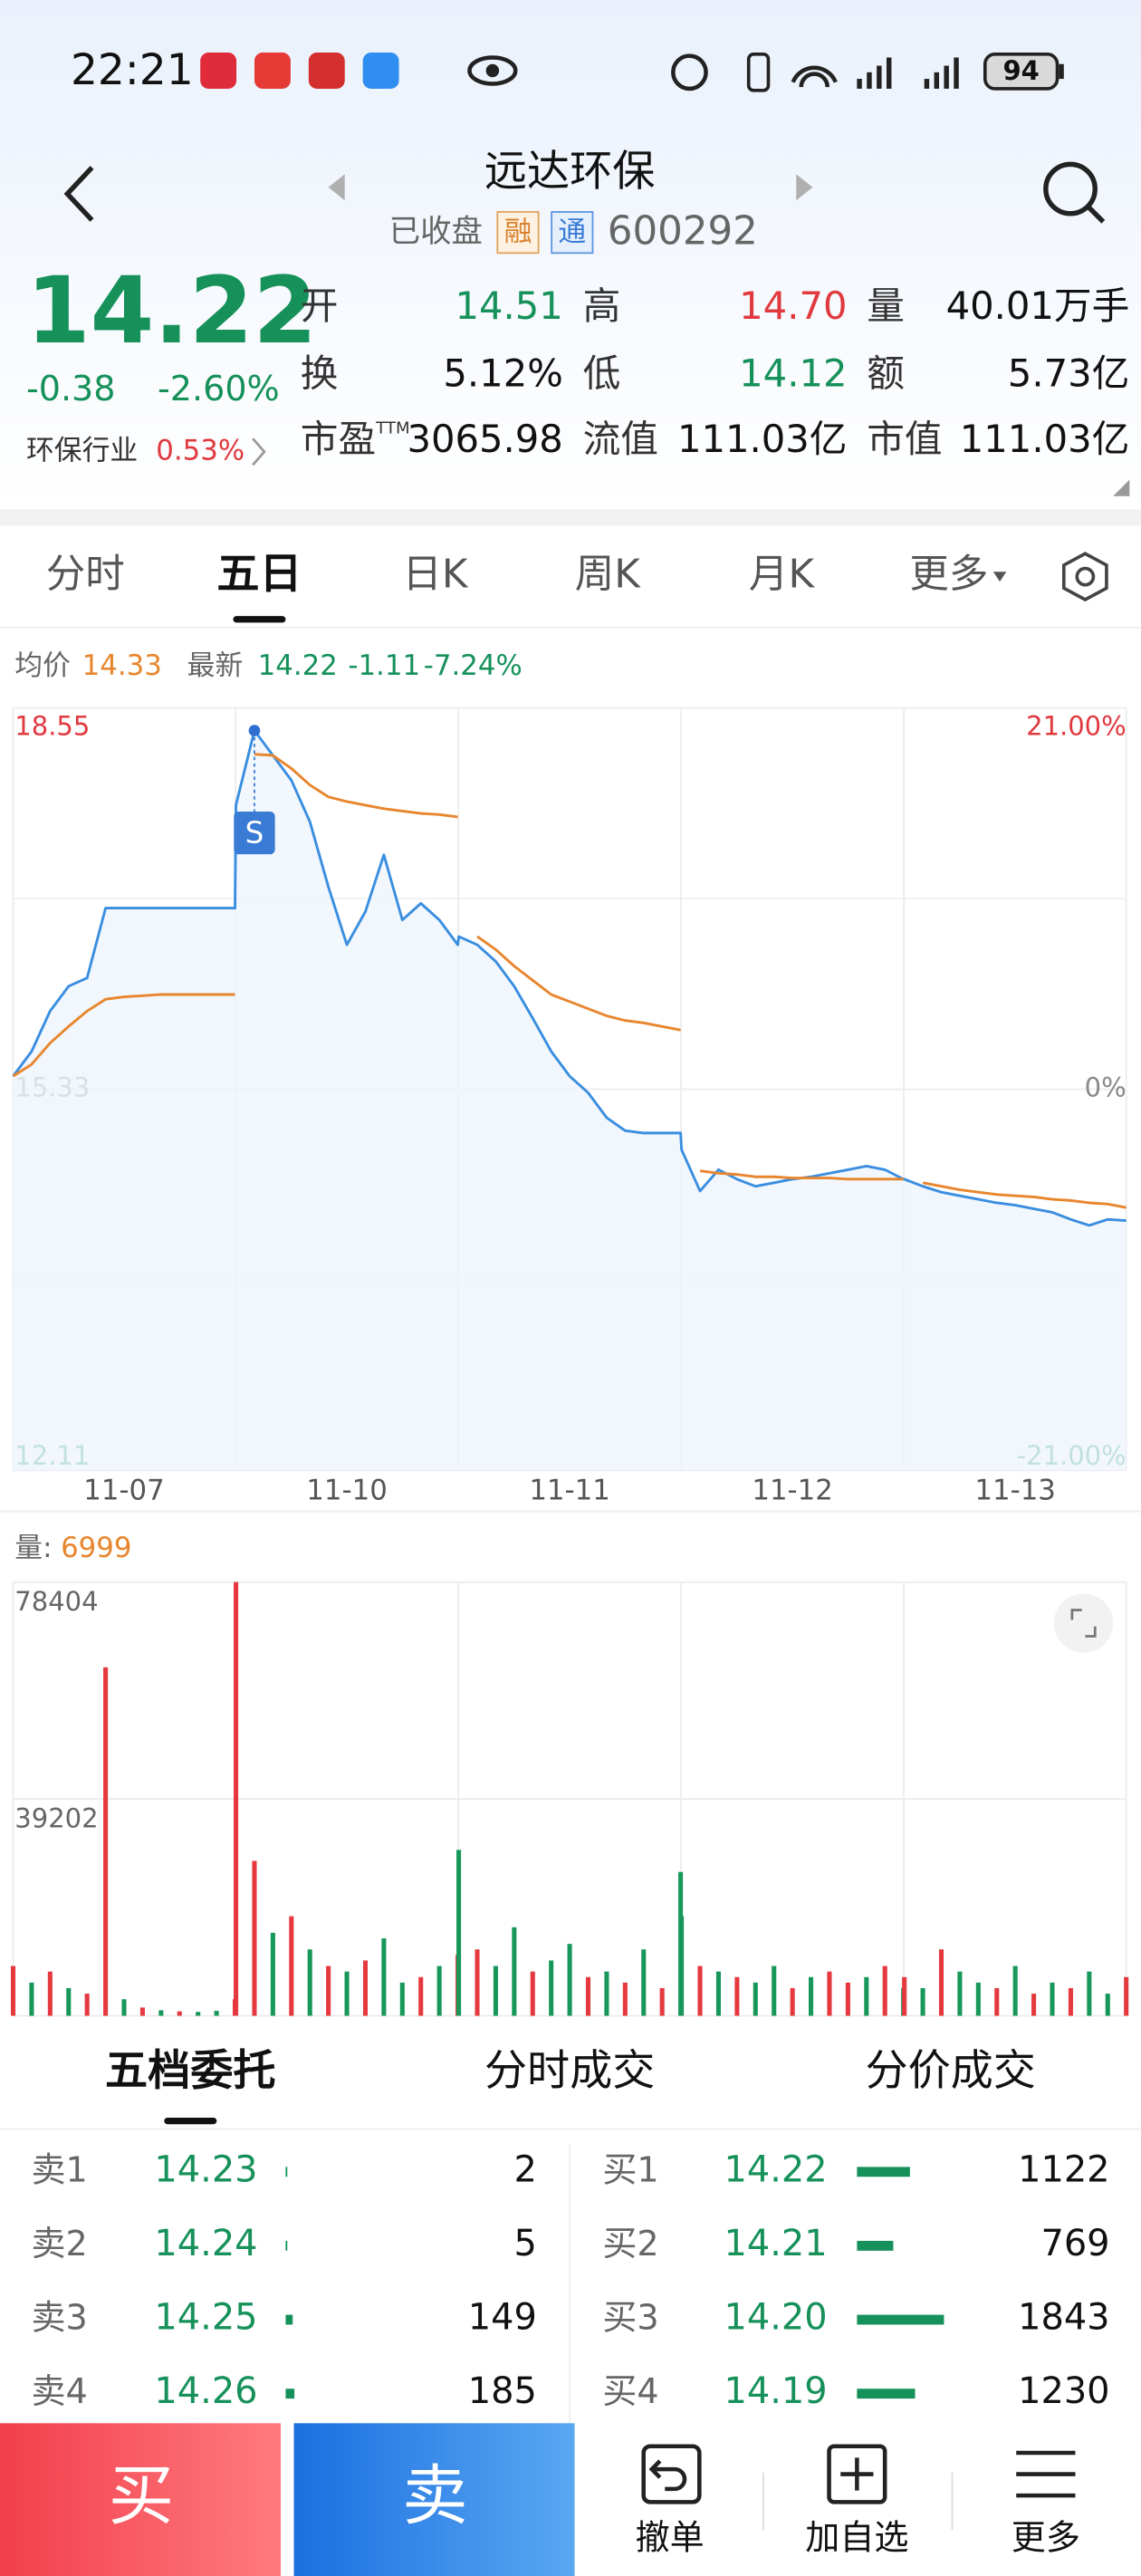 Image resolution: width=1141 pixels, height=2576 pixels. Describe the element at coordinates (503, 373) in the screenshot. I see `field-value: 5.12%` at that location.